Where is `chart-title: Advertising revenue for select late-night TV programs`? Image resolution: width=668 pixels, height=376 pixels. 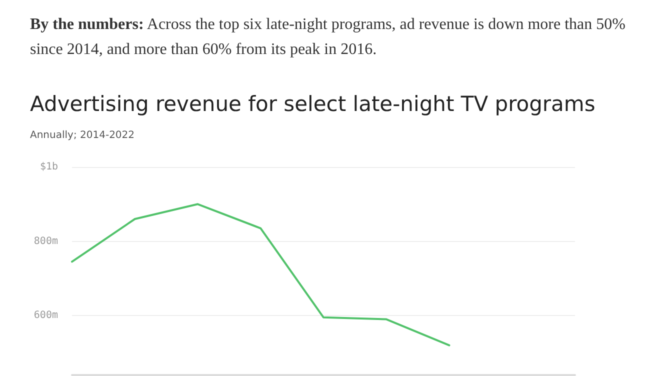 chart-title: Advertising revenue for select late-night TV programs is located at coordinates (313, 104).